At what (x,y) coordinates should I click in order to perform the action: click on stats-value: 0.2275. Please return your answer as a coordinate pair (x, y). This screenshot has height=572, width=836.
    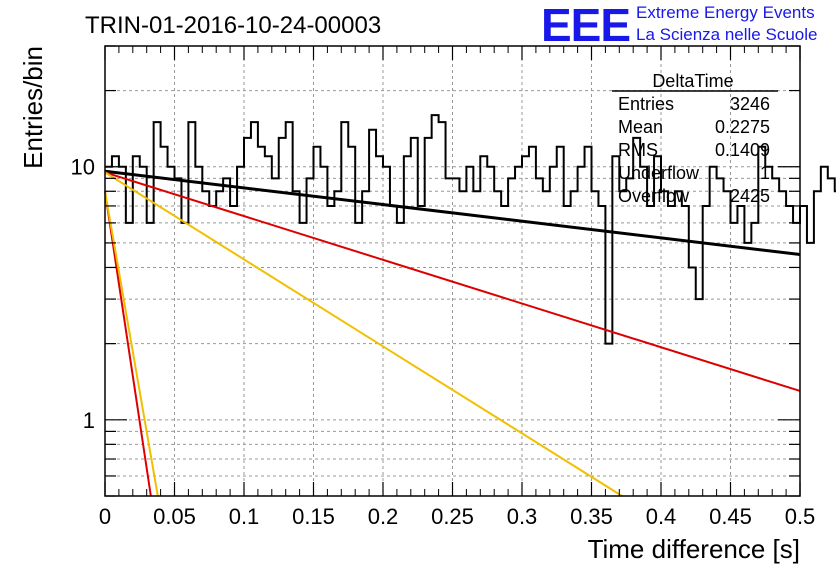
    Looking at the image, I should click on (742, 127).